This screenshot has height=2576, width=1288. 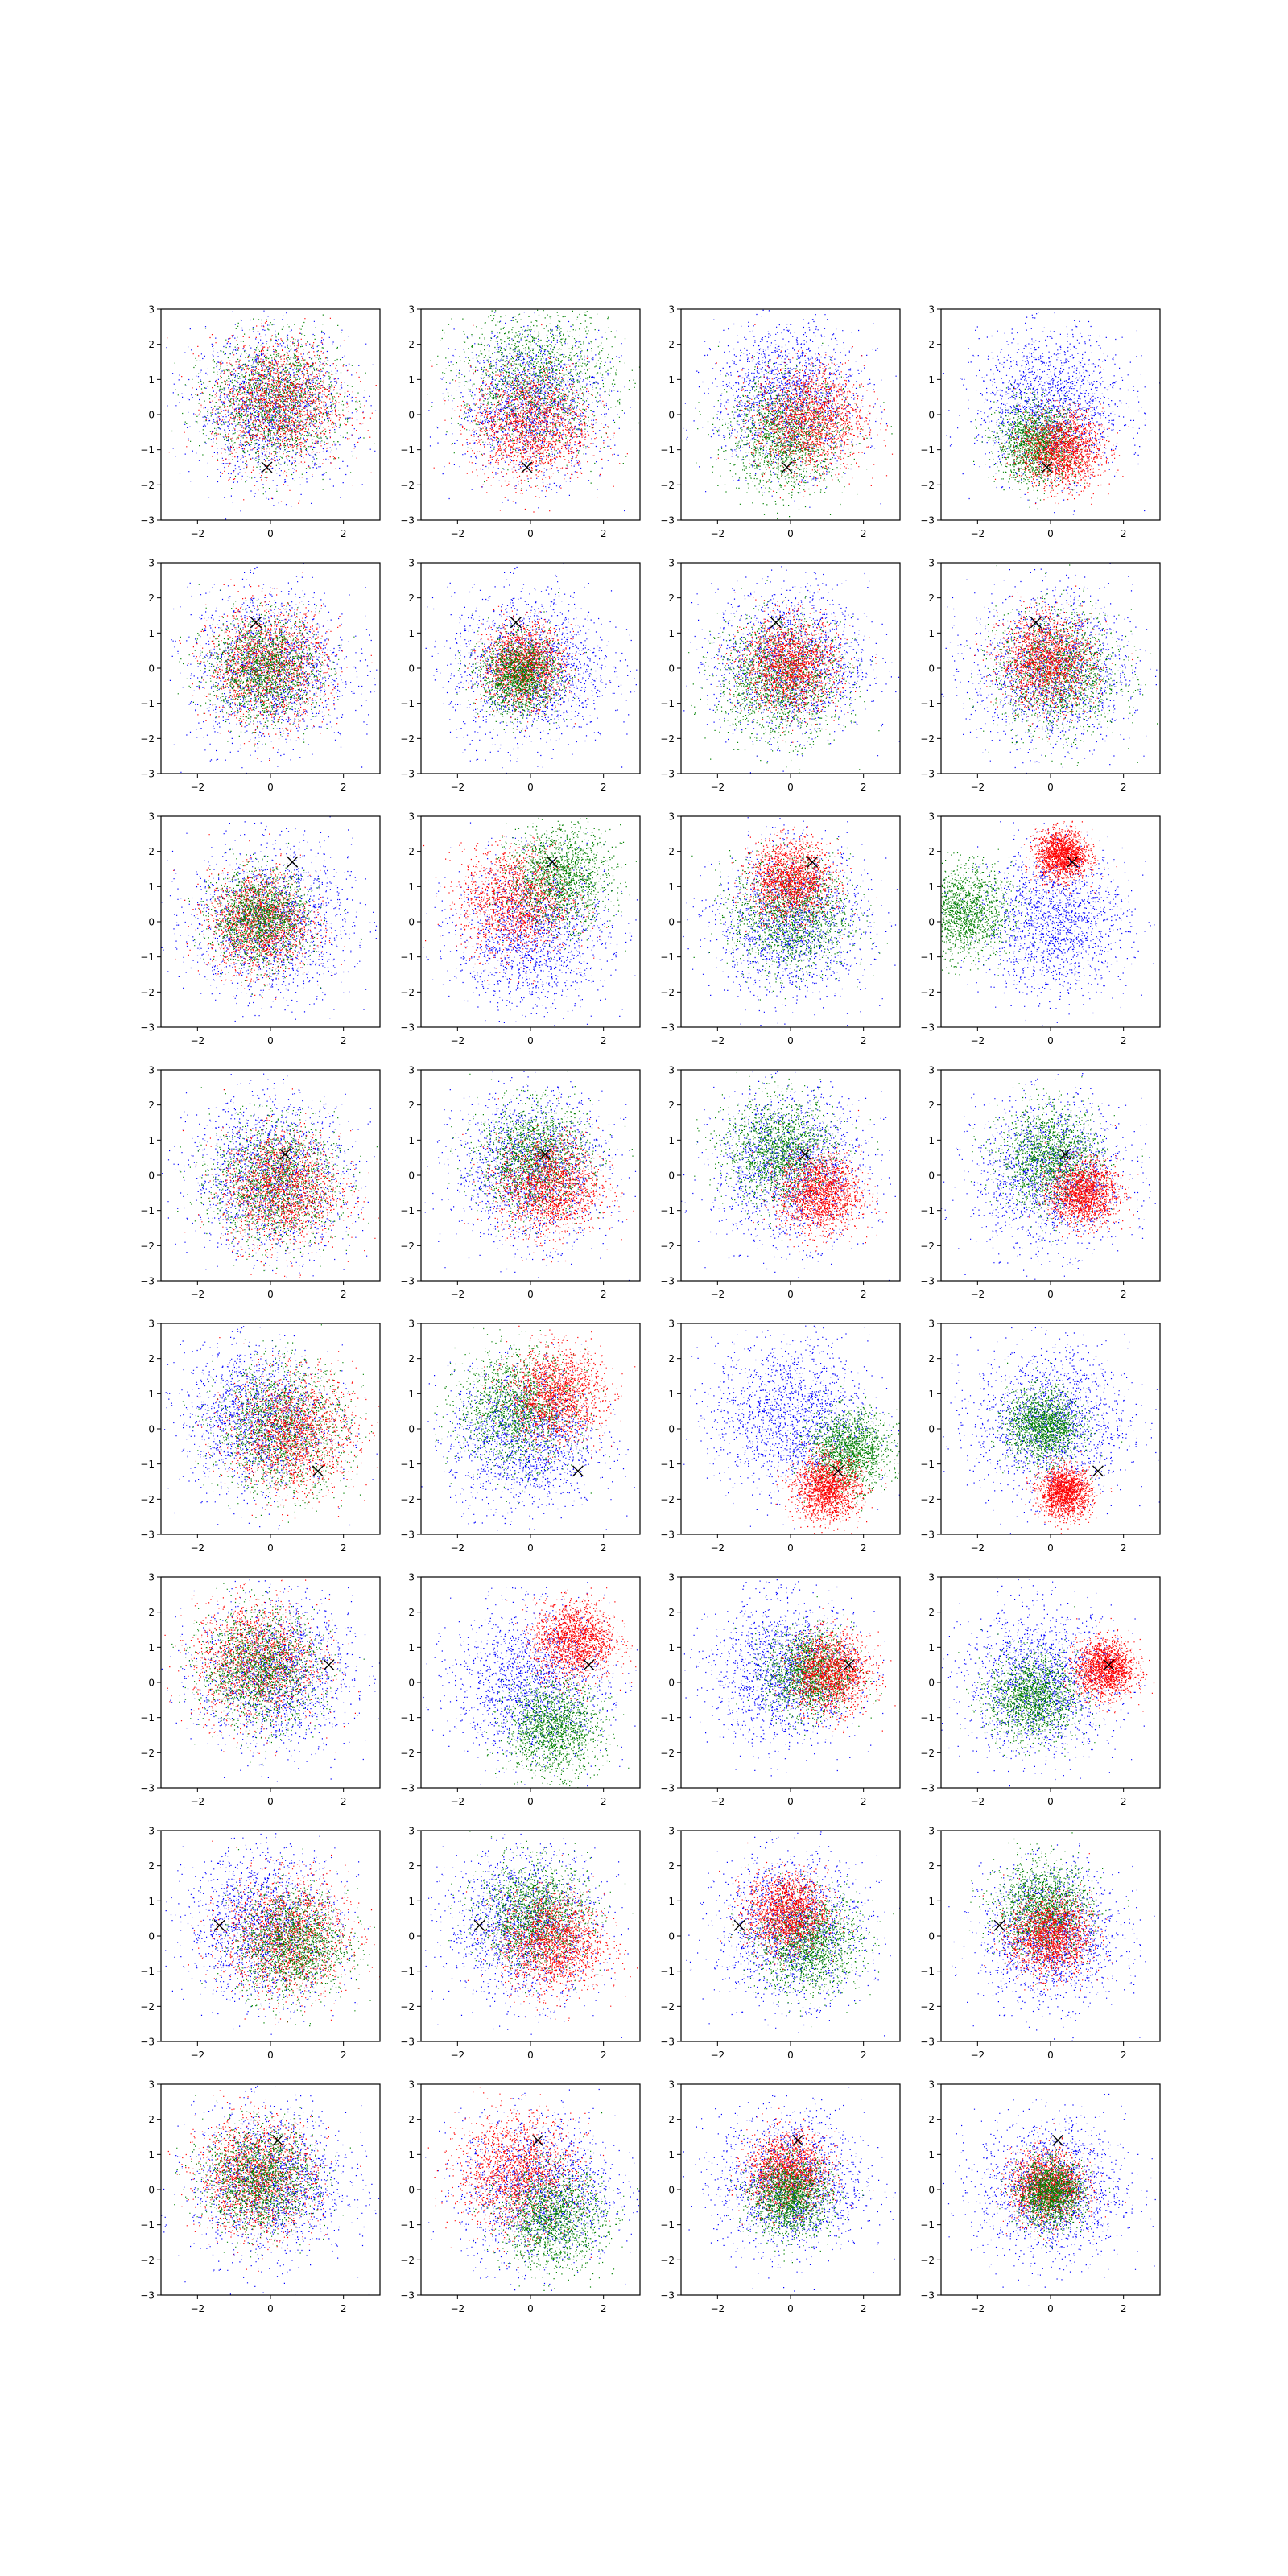 I want to click on subplot-r1-c0: −2 0 2 −3 −2 −1 0 1 2 3, so click(x=260, y=675).